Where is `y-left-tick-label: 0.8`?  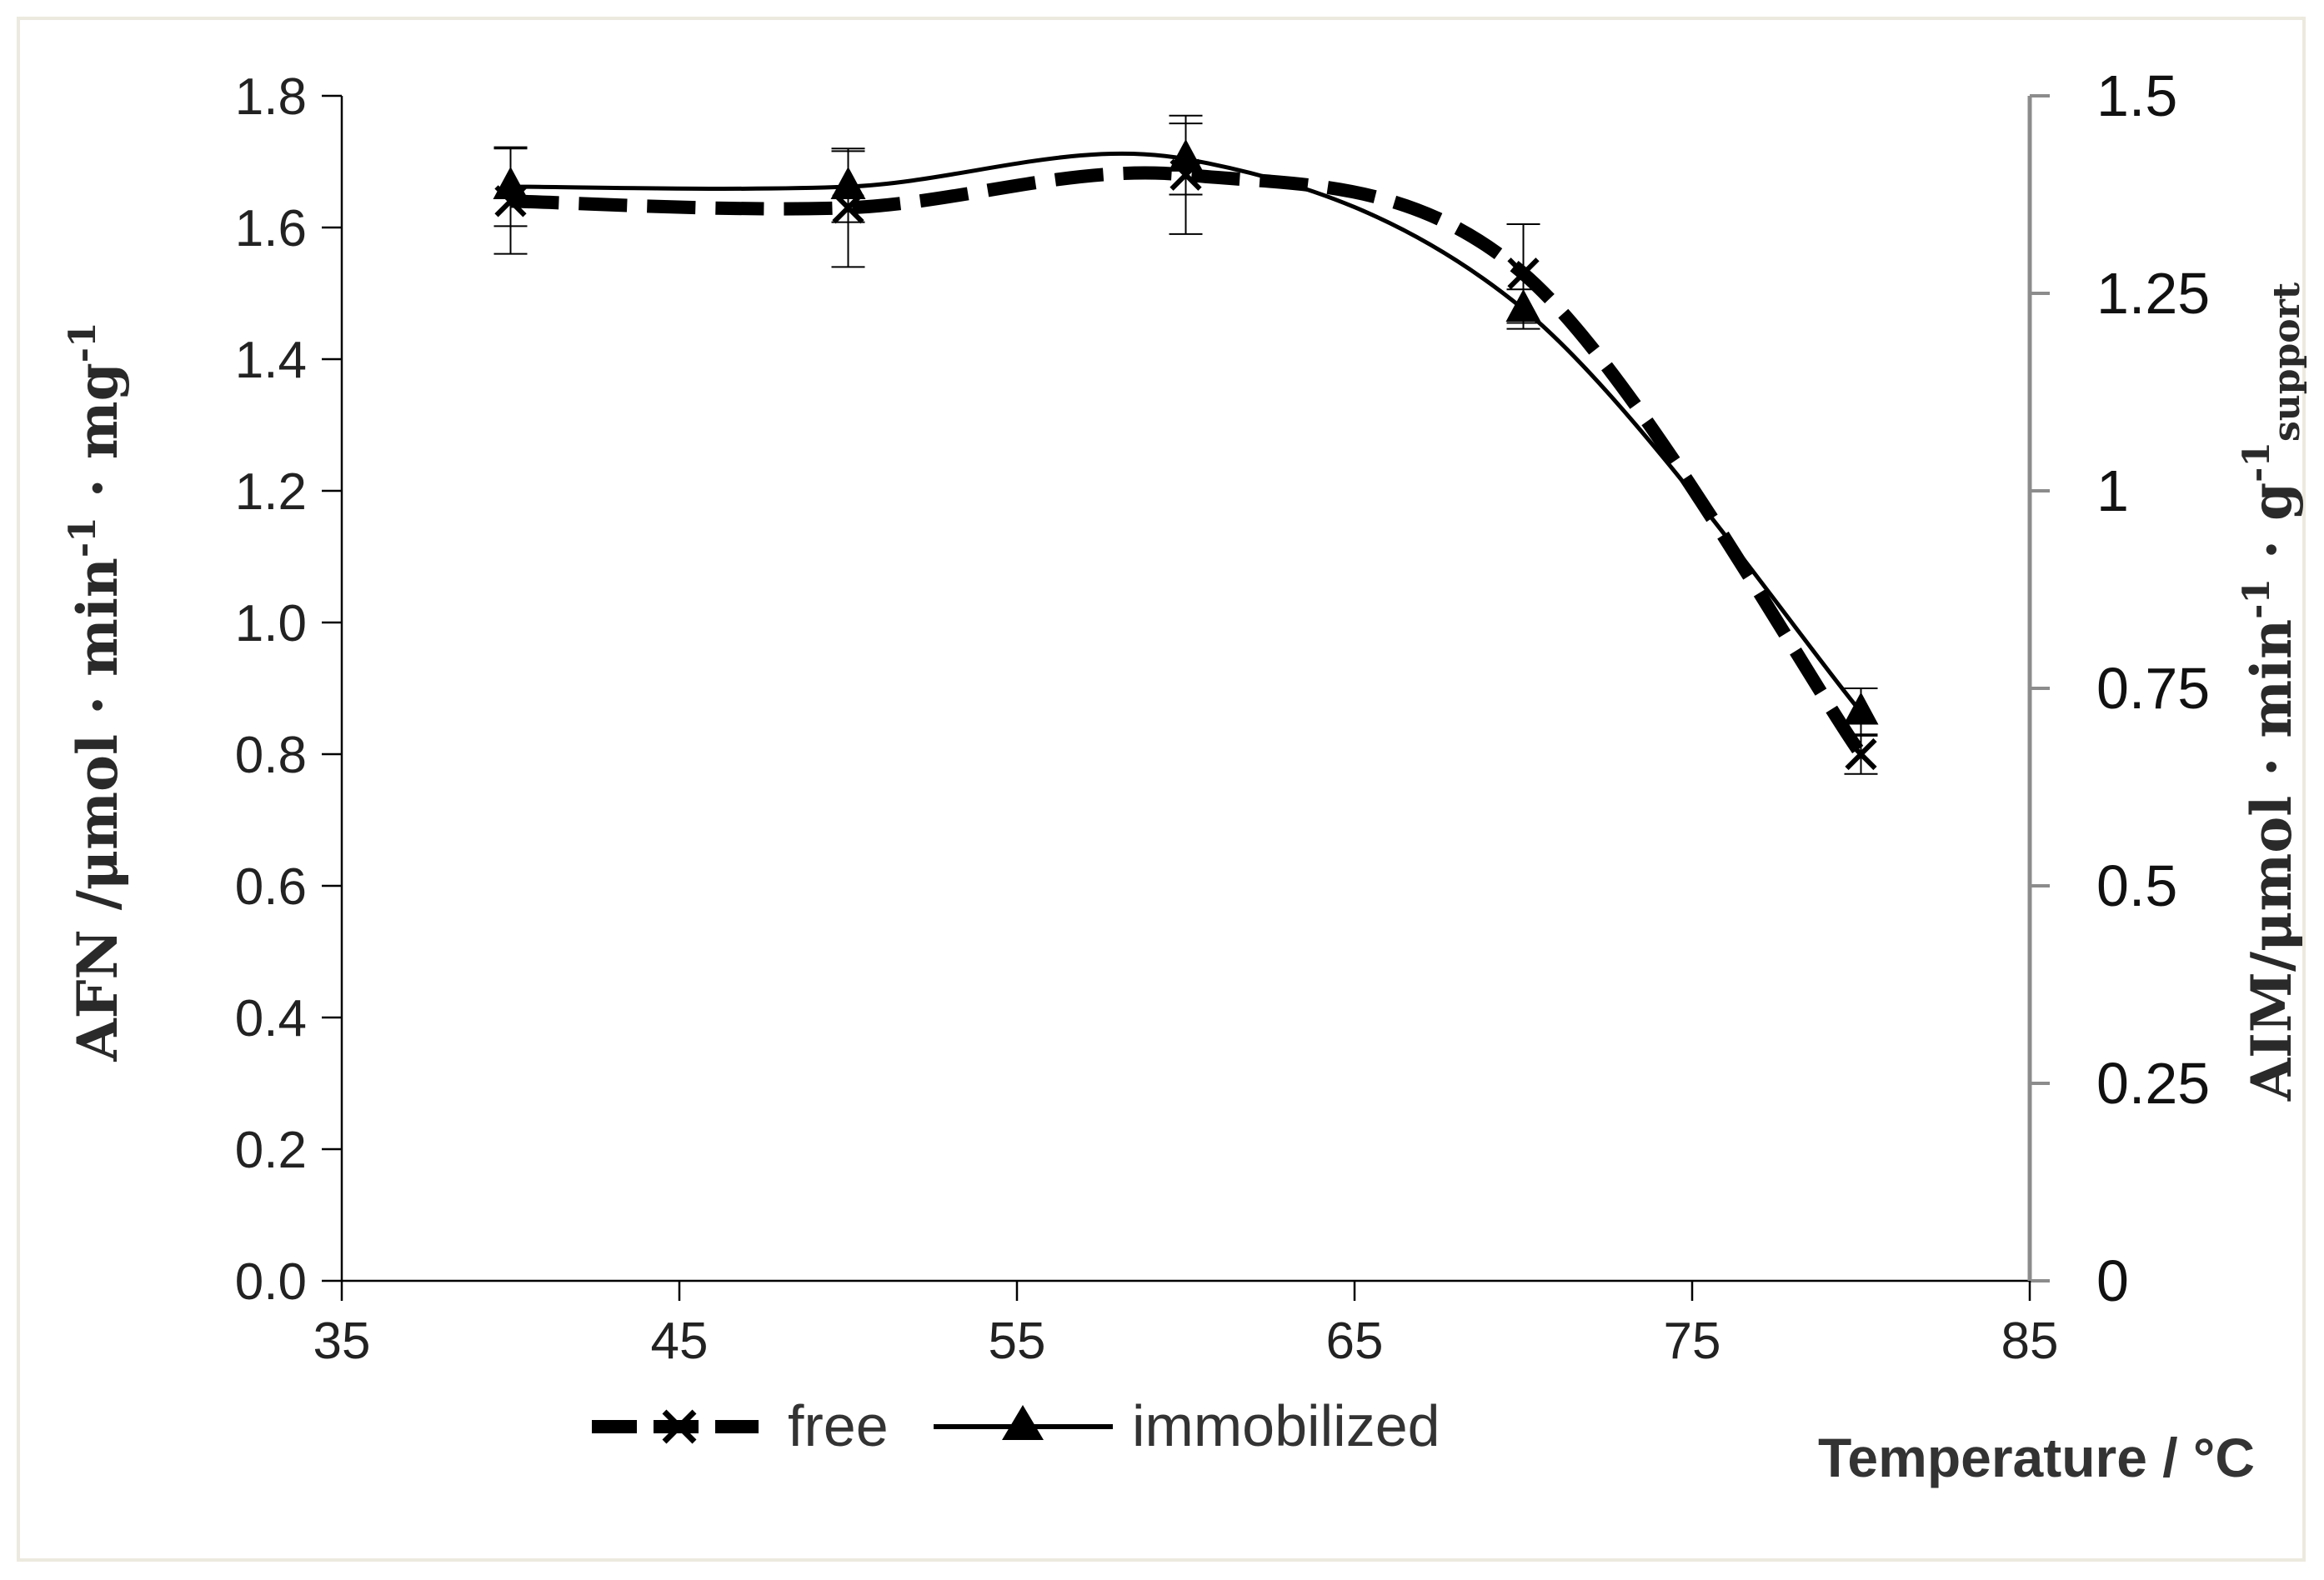 y-left-tick-label: 0.8 is located at coordinates (271, 755).